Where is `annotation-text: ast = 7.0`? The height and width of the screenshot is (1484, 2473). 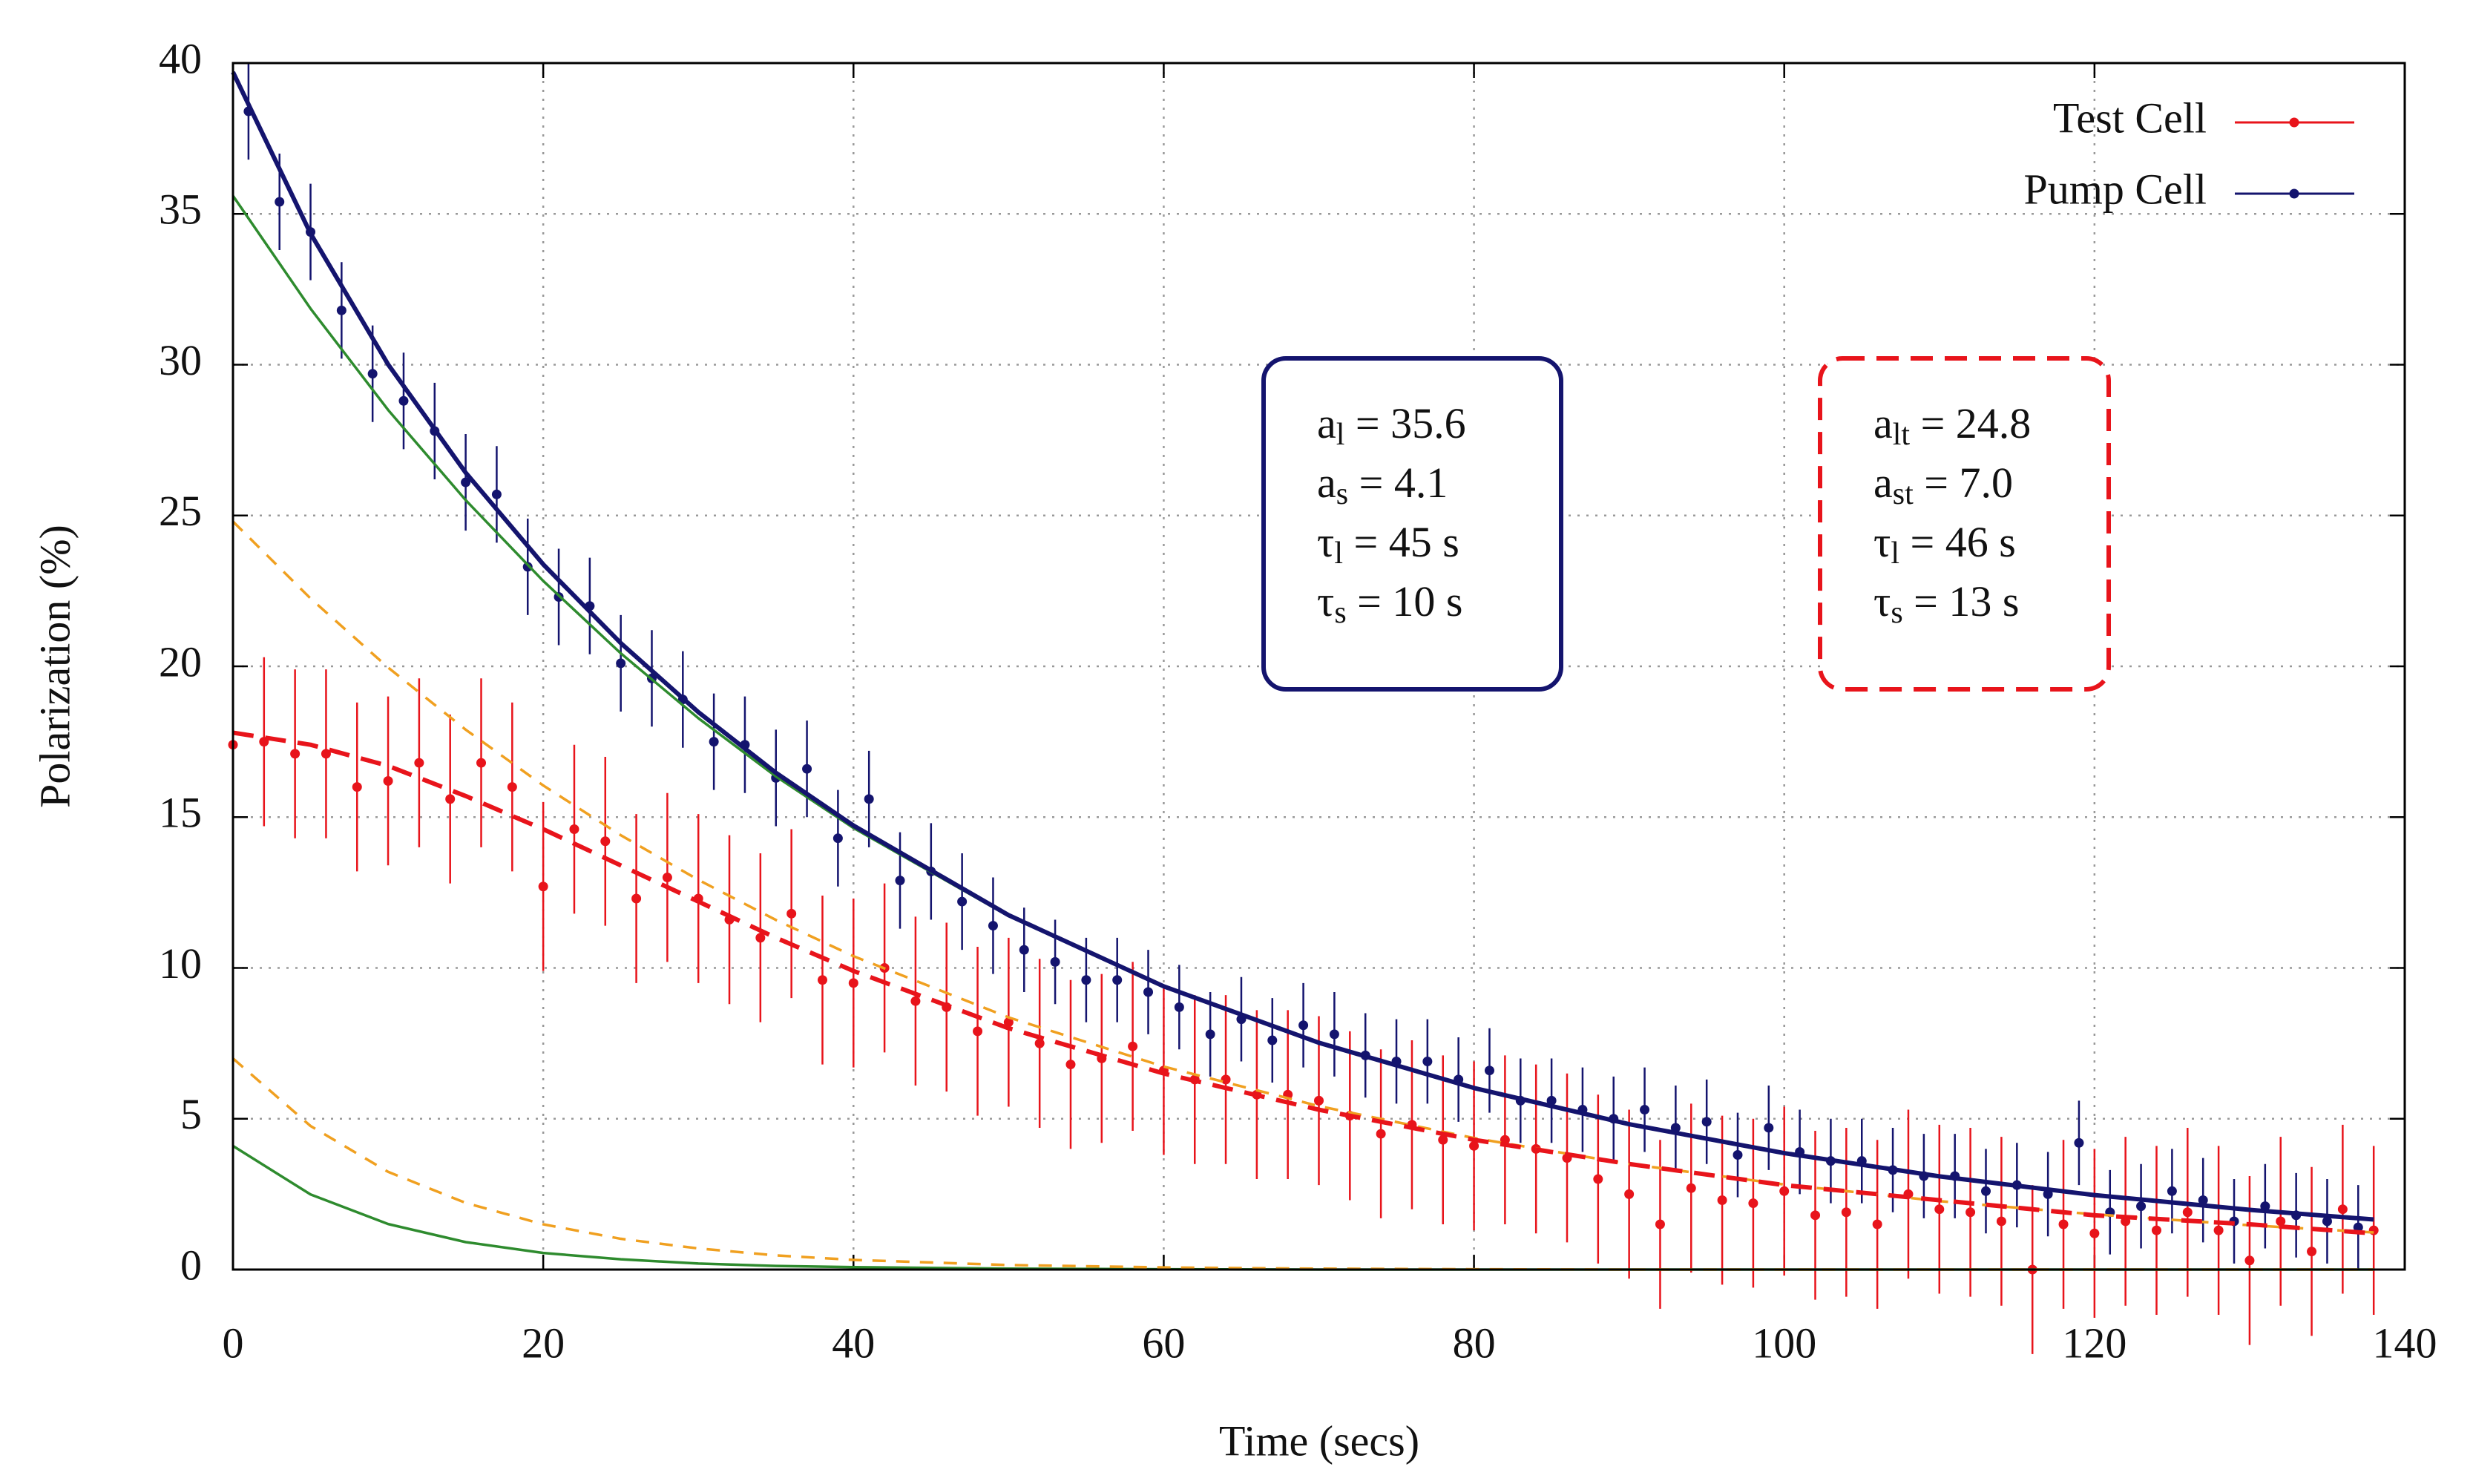
annotation-text: ast = 7.0 is located at coordinates (1943, 485).